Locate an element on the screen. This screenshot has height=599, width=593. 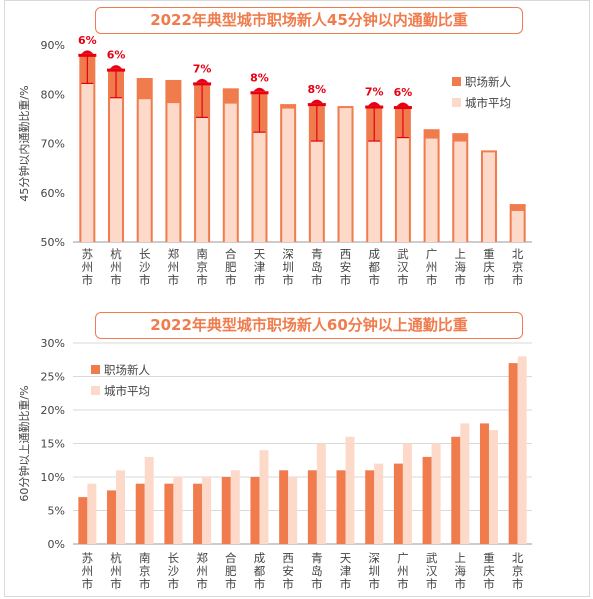
y-tick-label: 20% is located at coordinates (53, 410).